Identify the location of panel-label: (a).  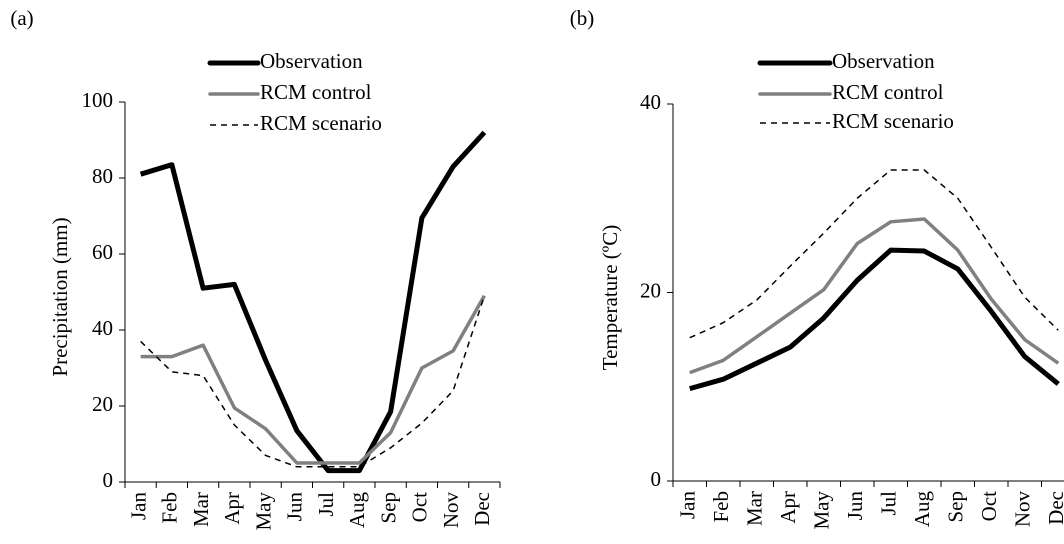
(21, 18).